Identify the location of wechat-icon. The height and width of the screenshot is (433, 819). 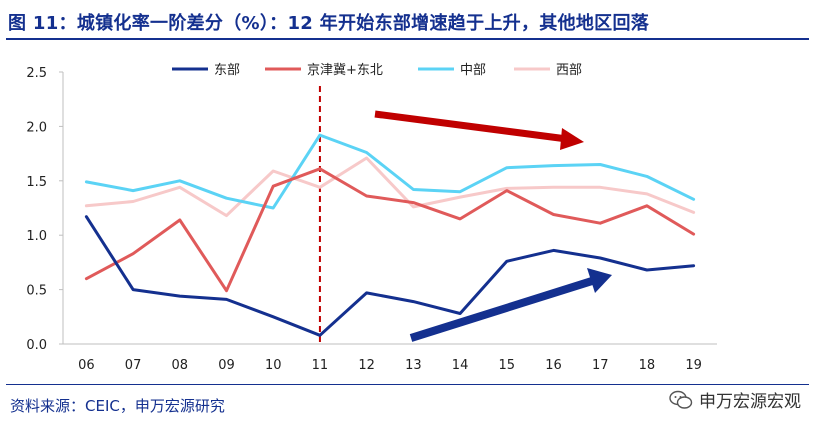
(681, 399).